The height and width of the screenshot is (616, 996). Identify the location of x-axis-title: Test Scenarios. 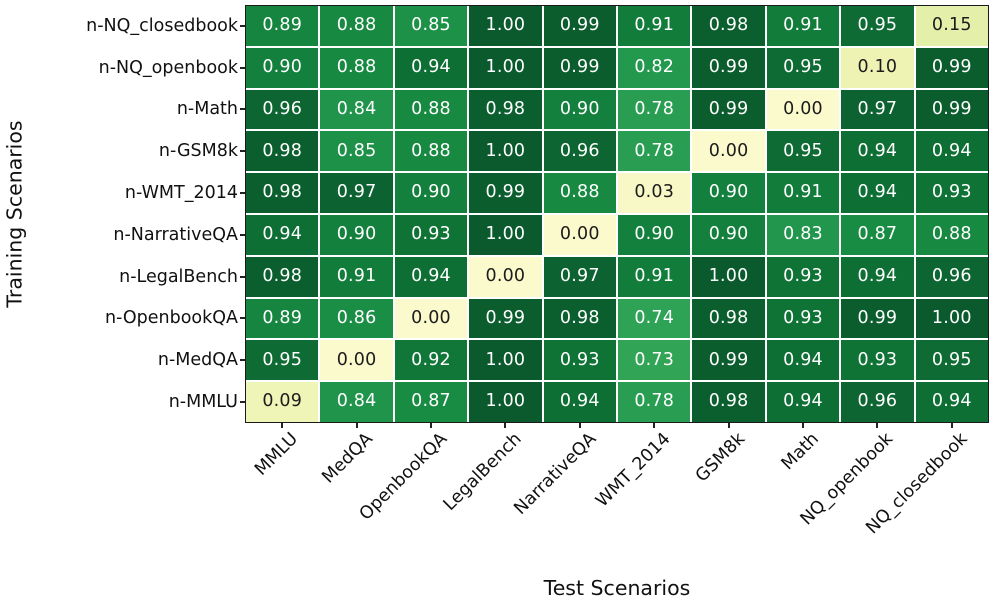
(617, 588).